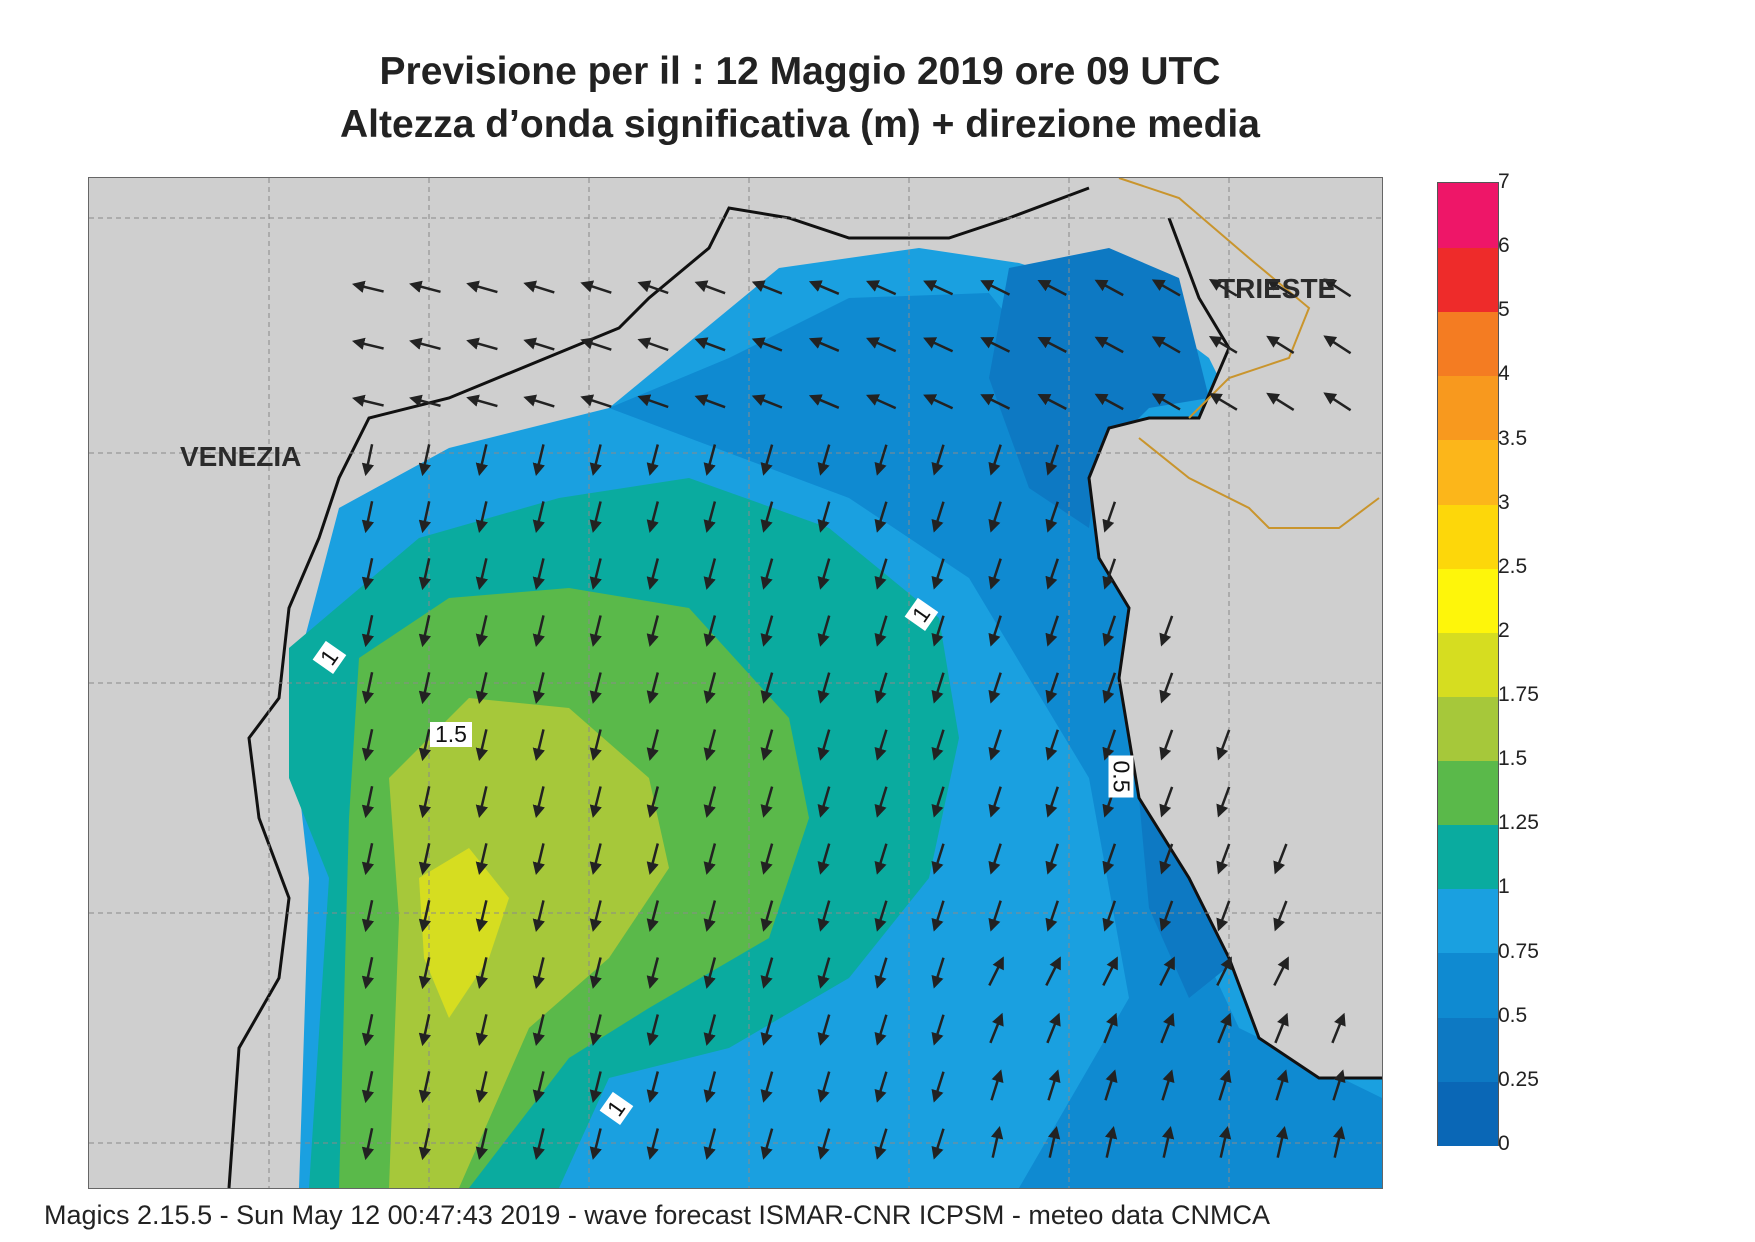 The height and width of the screenshot is (1242, 1755). I want to click on colorbar-tick-label: 0.25, so click(1518, 1079).